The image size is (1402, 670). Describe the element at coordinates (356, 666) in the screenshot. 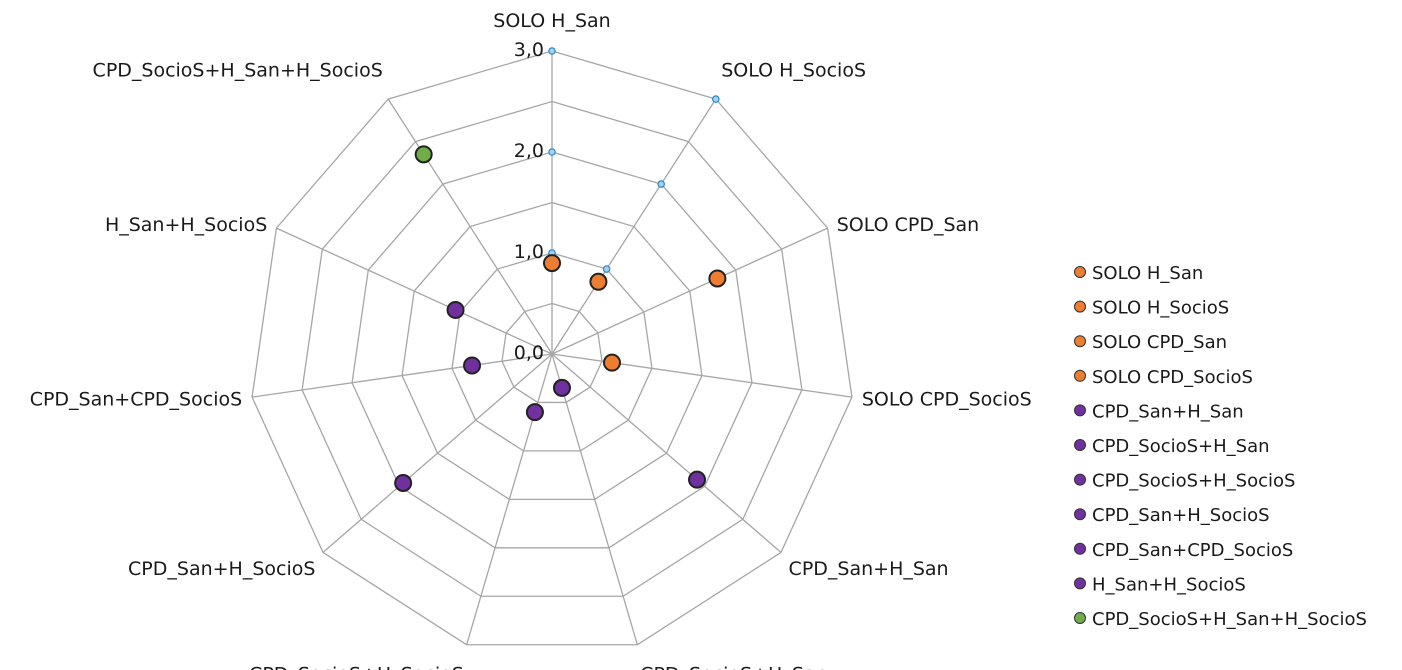

I see `axis-label: CPD_SocioS+H_SocioS` at that location.